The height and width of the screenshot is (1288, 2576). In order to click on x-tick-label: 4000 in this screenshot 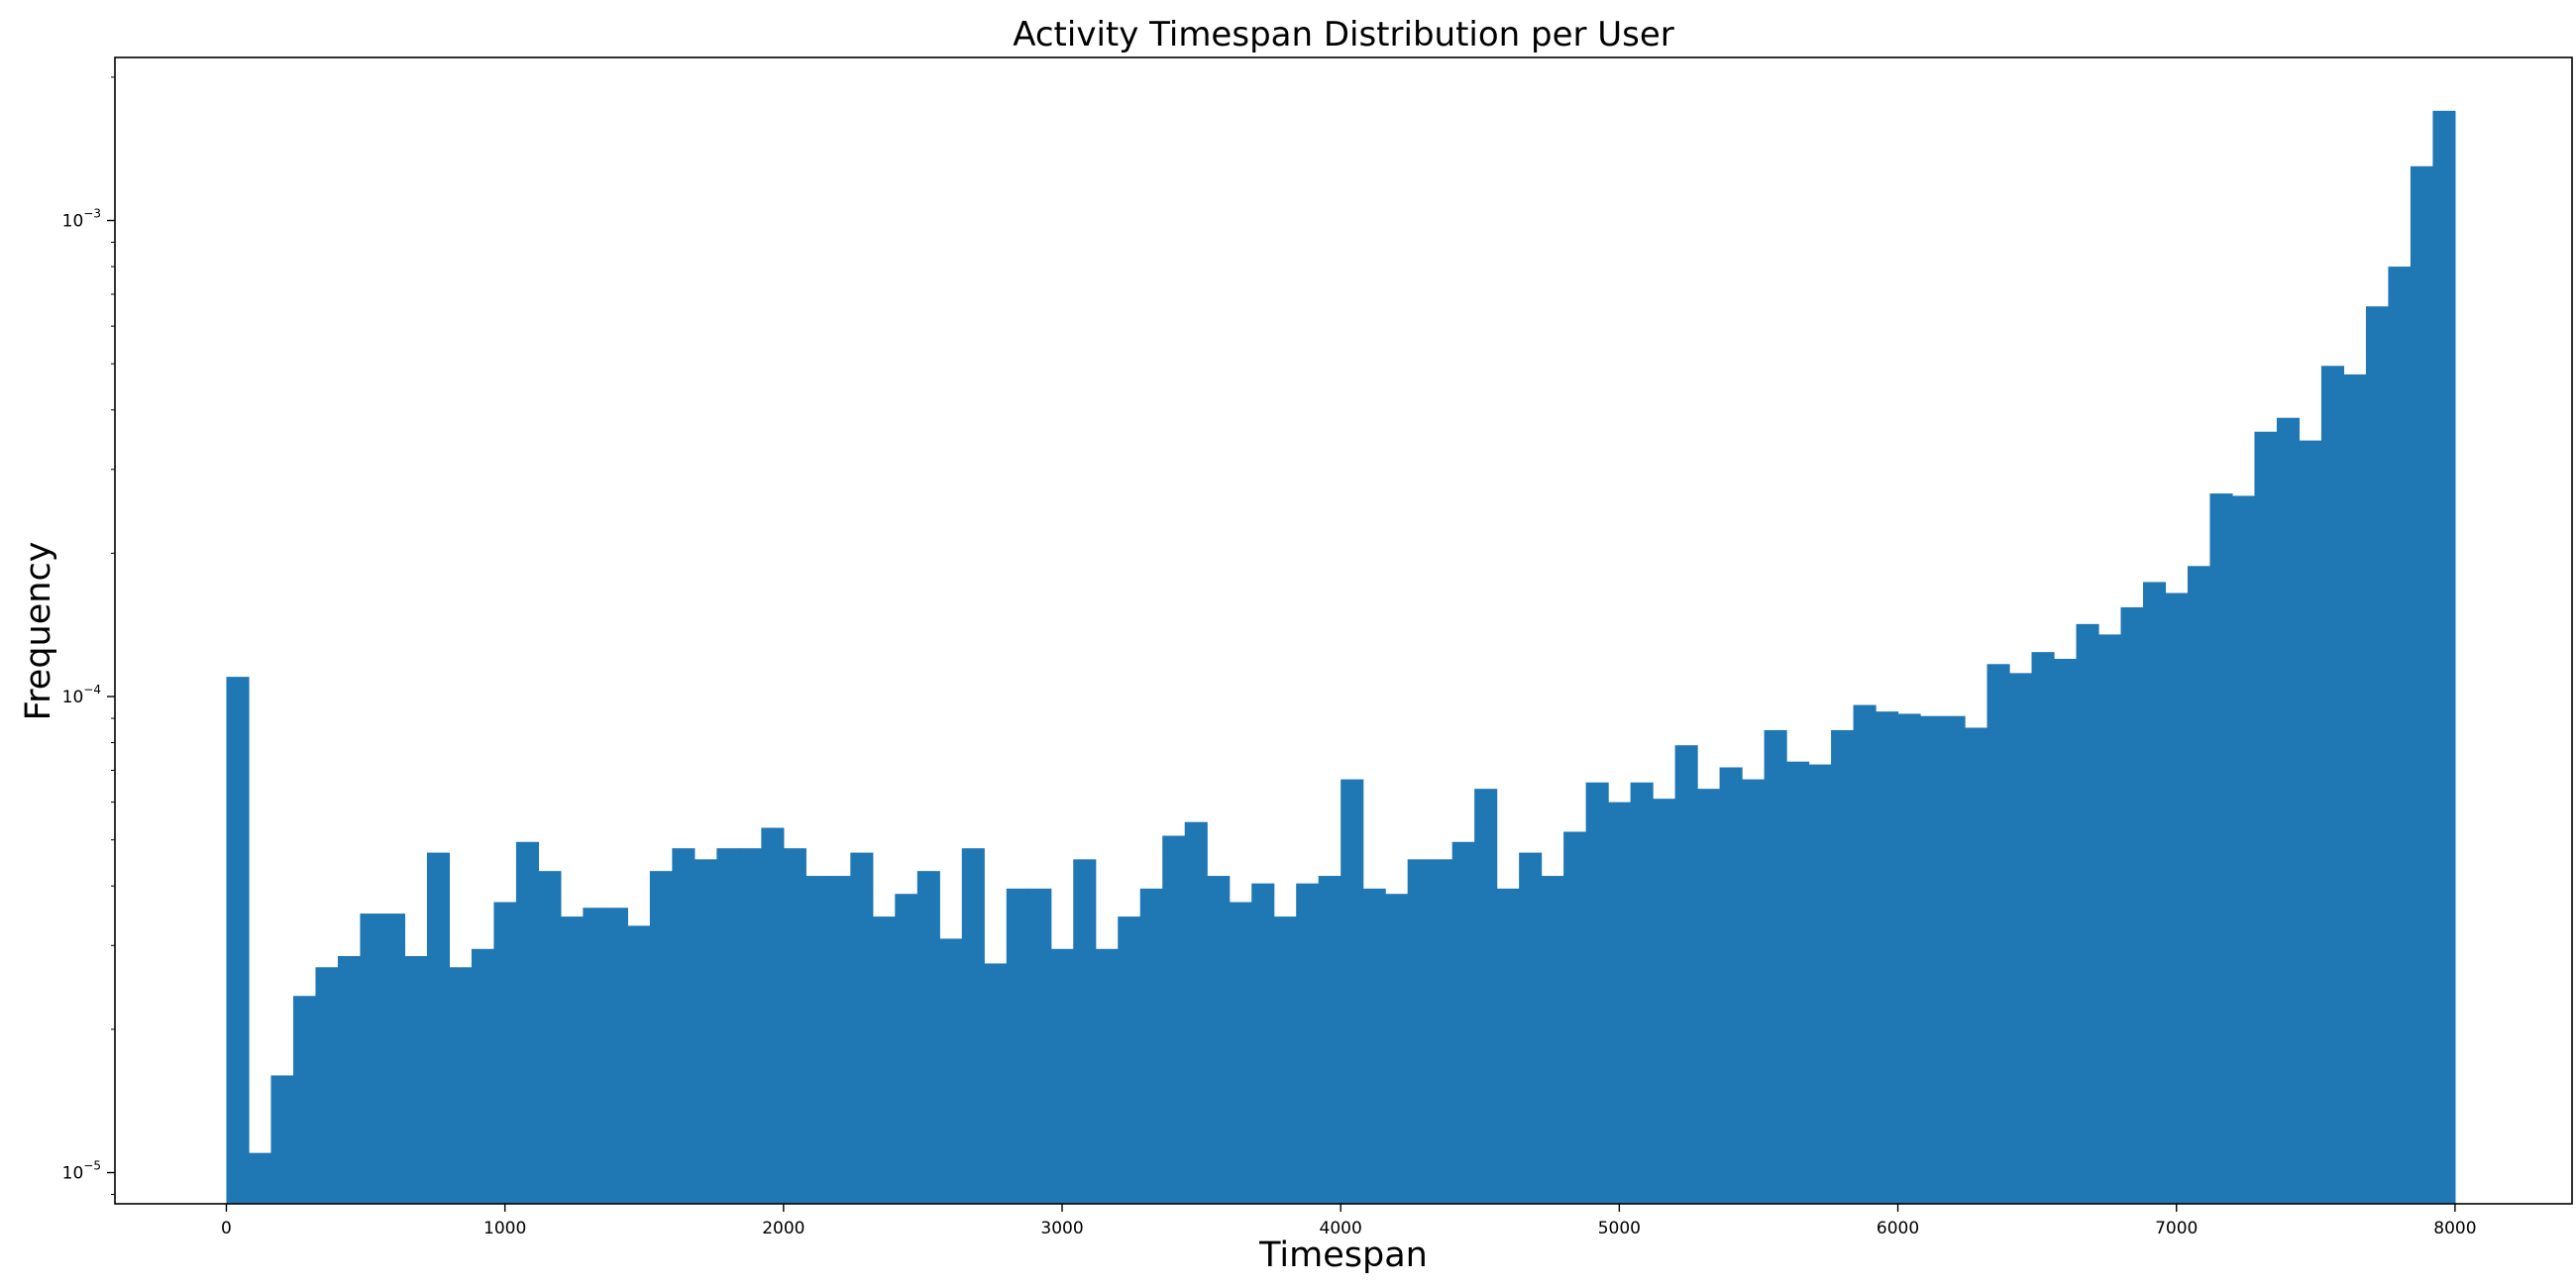, I will do `click(1341, 1229)`.